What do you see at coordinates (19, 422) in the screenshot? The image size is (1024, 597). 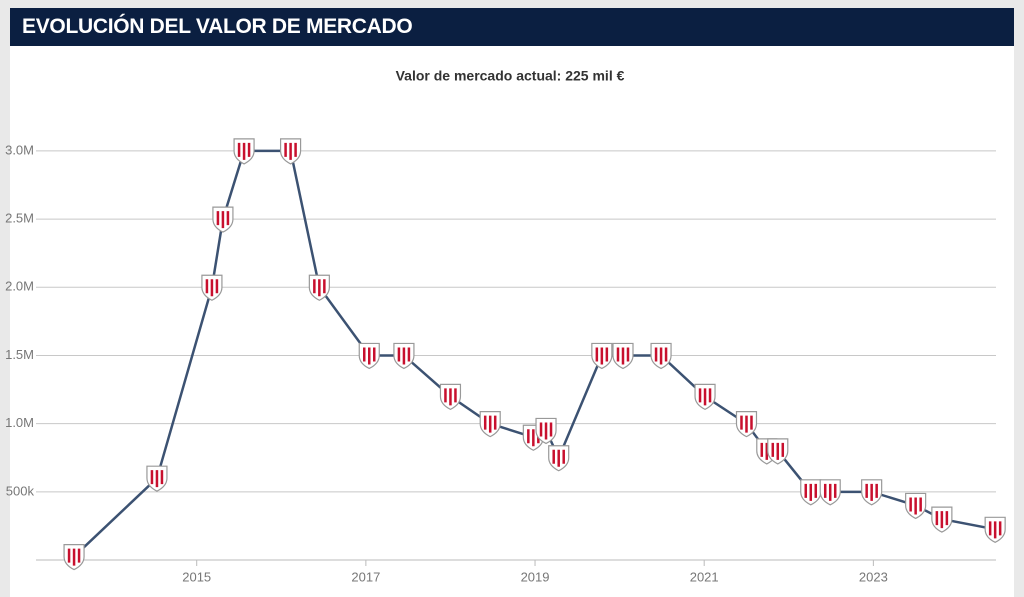 I see `y-tick-label: 1.0M` at bounding box center [19, 422].